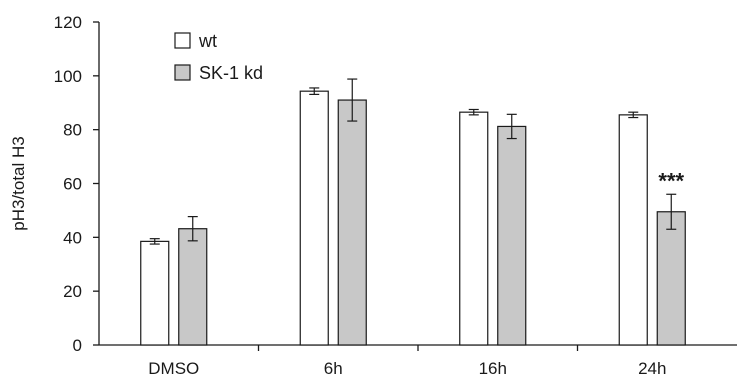 The image size is (739, 384). I want to click on y-tick-label: 40, so click(72, 237).